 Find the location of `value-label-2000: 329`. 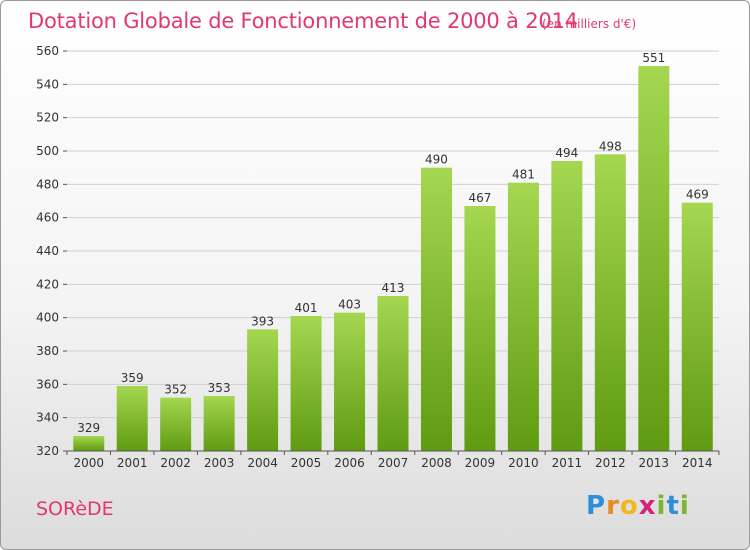

value-label-2000: 329 is located at coordinates (88, 428).